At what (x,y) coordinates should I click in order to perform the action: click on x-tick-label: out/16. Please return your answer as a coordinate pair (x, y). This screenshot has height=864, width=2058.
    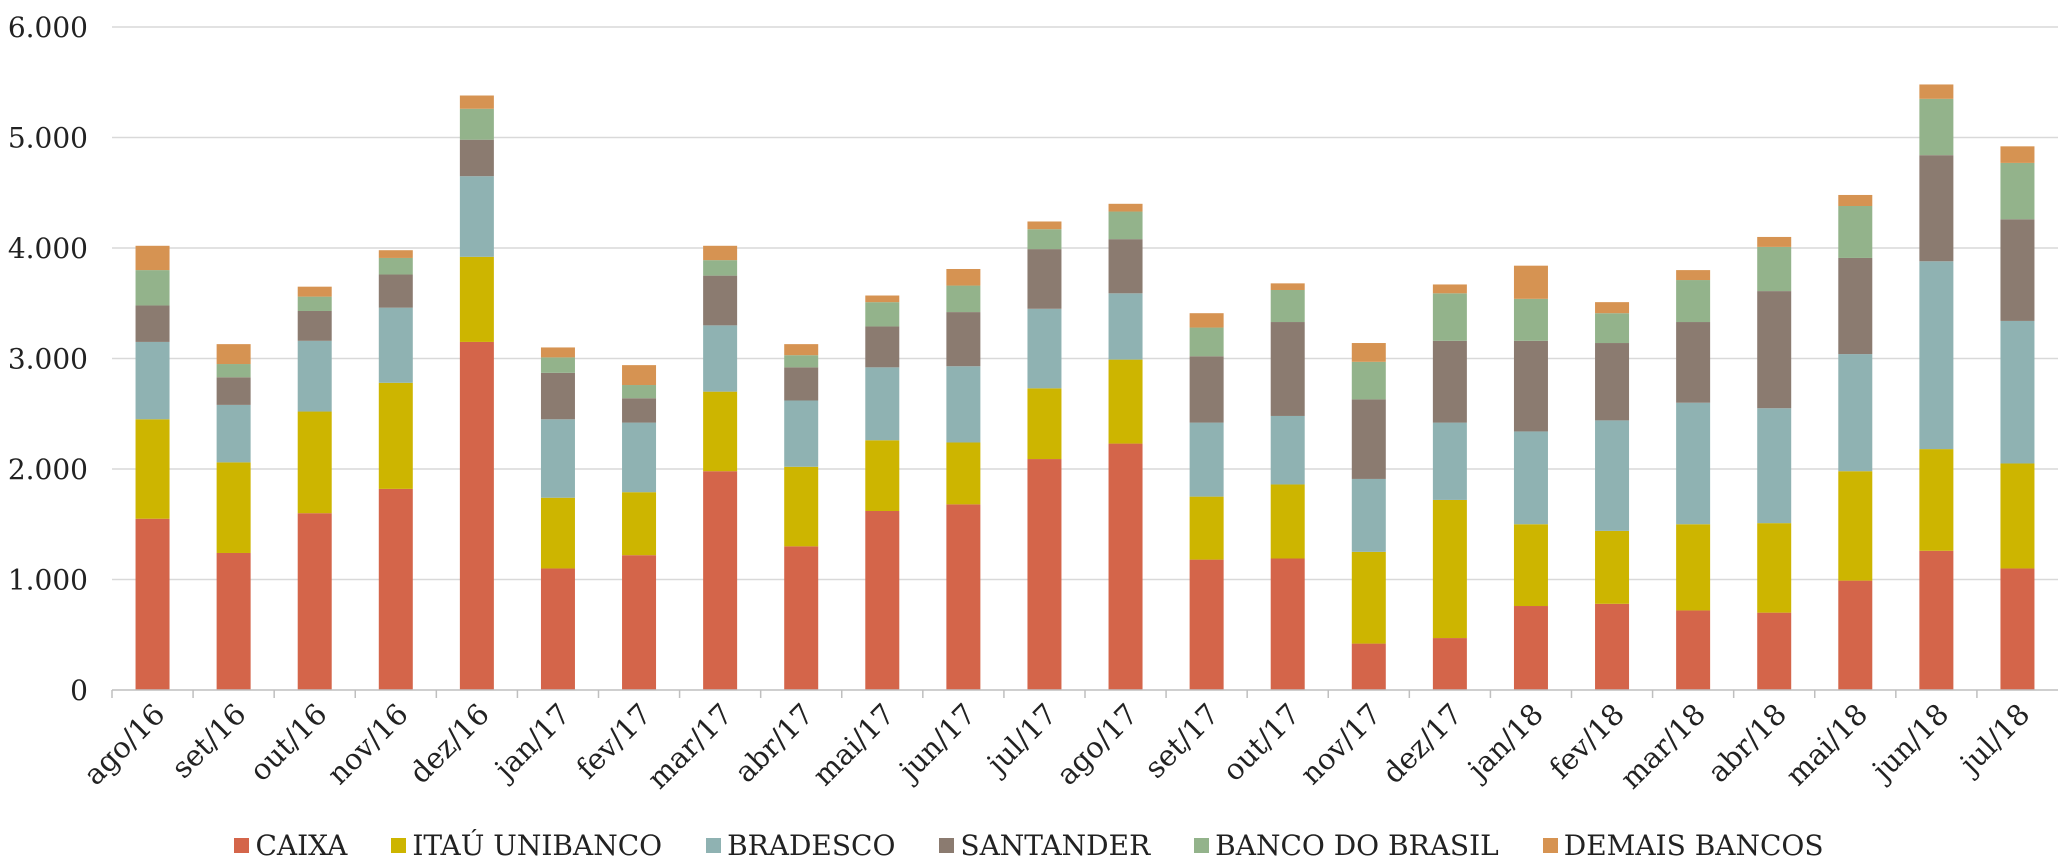
    Looking at the image, I should click on (288, 742).